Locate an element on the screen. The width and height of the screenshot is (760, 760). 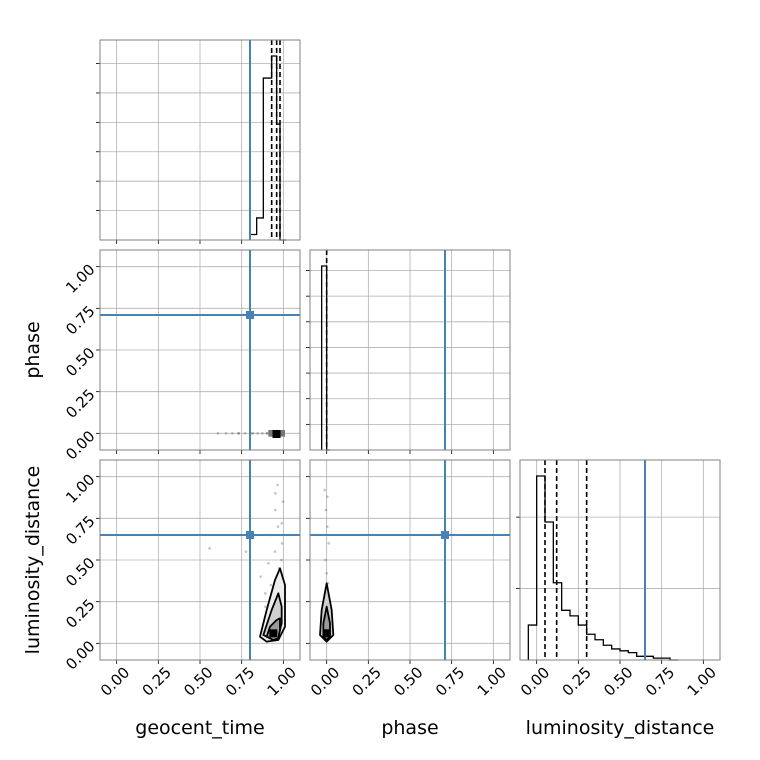
hist-panel-geocent-time-border is located at coordinates (200, 140).